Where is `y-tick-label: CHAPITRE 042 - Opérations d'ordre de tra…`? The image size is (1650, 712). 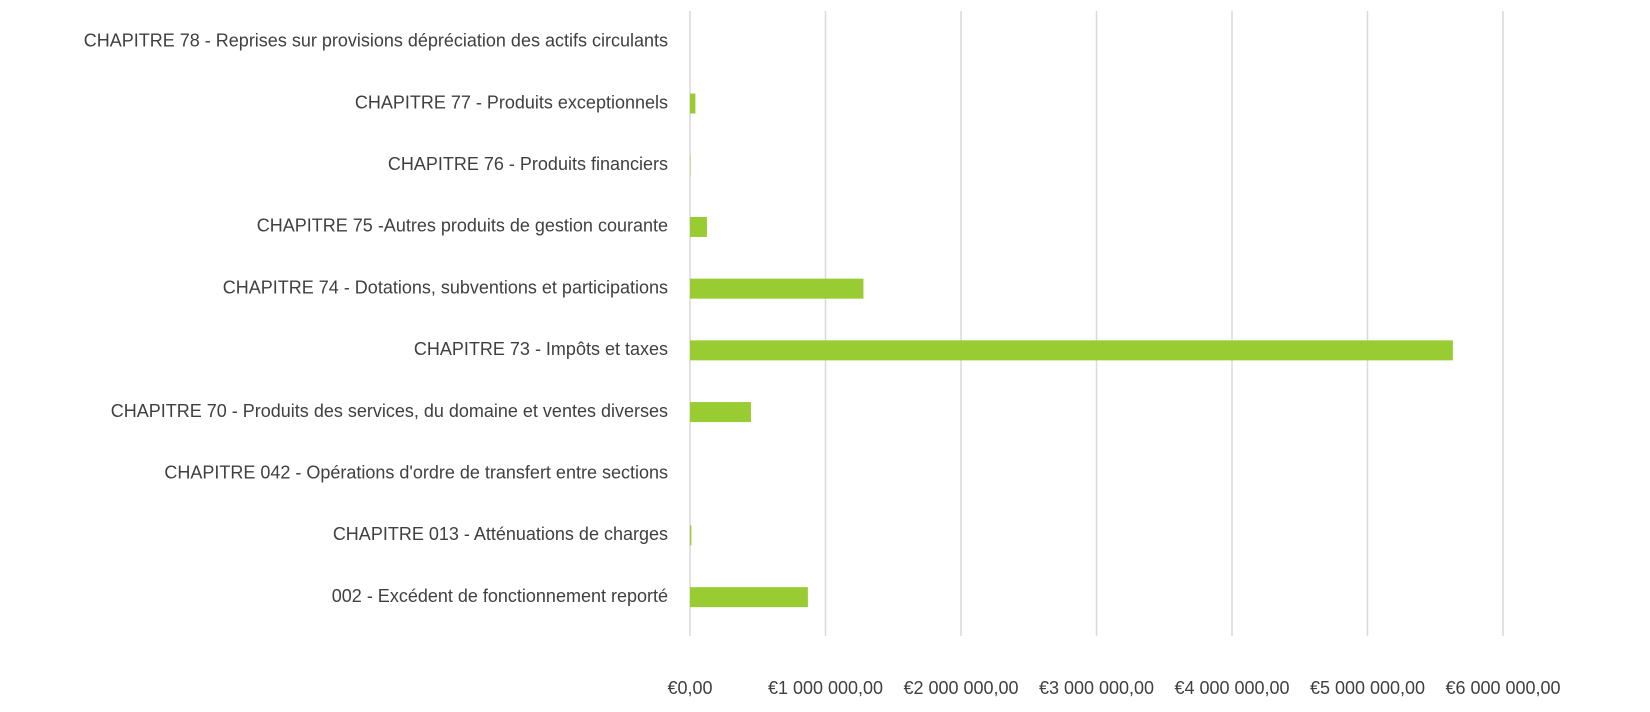
y-tick-label: CHAPITRE 042 - Opérations d'ordre de tra… is located at coordinates (416, 473).